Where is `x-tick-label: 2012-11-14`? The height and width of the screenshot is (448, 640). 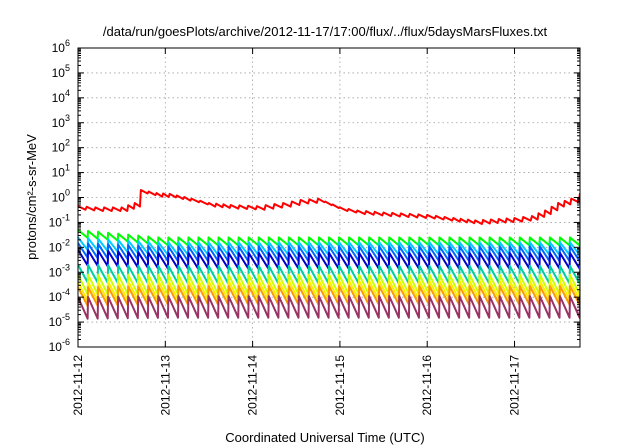 x-tick-label: 2012-11-14 is located at coordinates (253, 385).